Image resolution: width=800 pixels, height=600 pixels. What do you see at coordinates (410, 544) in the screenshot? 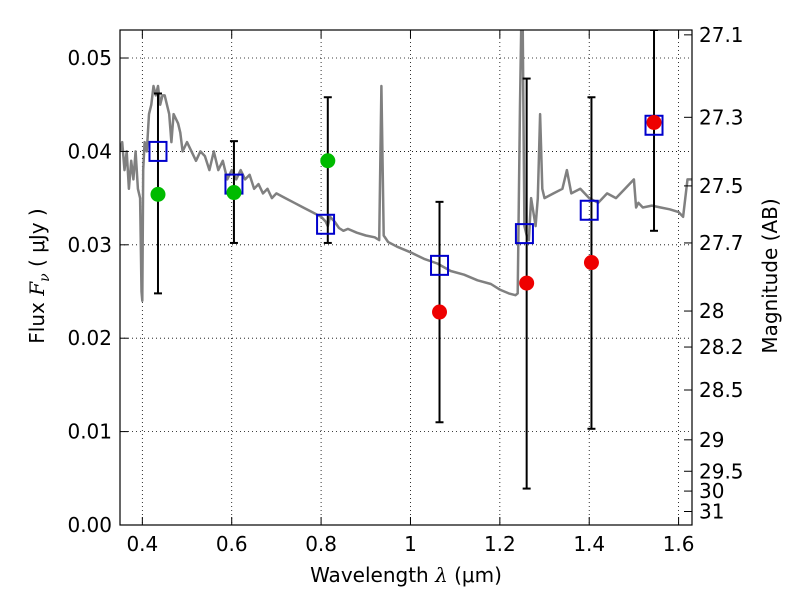
I see `x-tick-label: 1` at bounding box center [410, 544].